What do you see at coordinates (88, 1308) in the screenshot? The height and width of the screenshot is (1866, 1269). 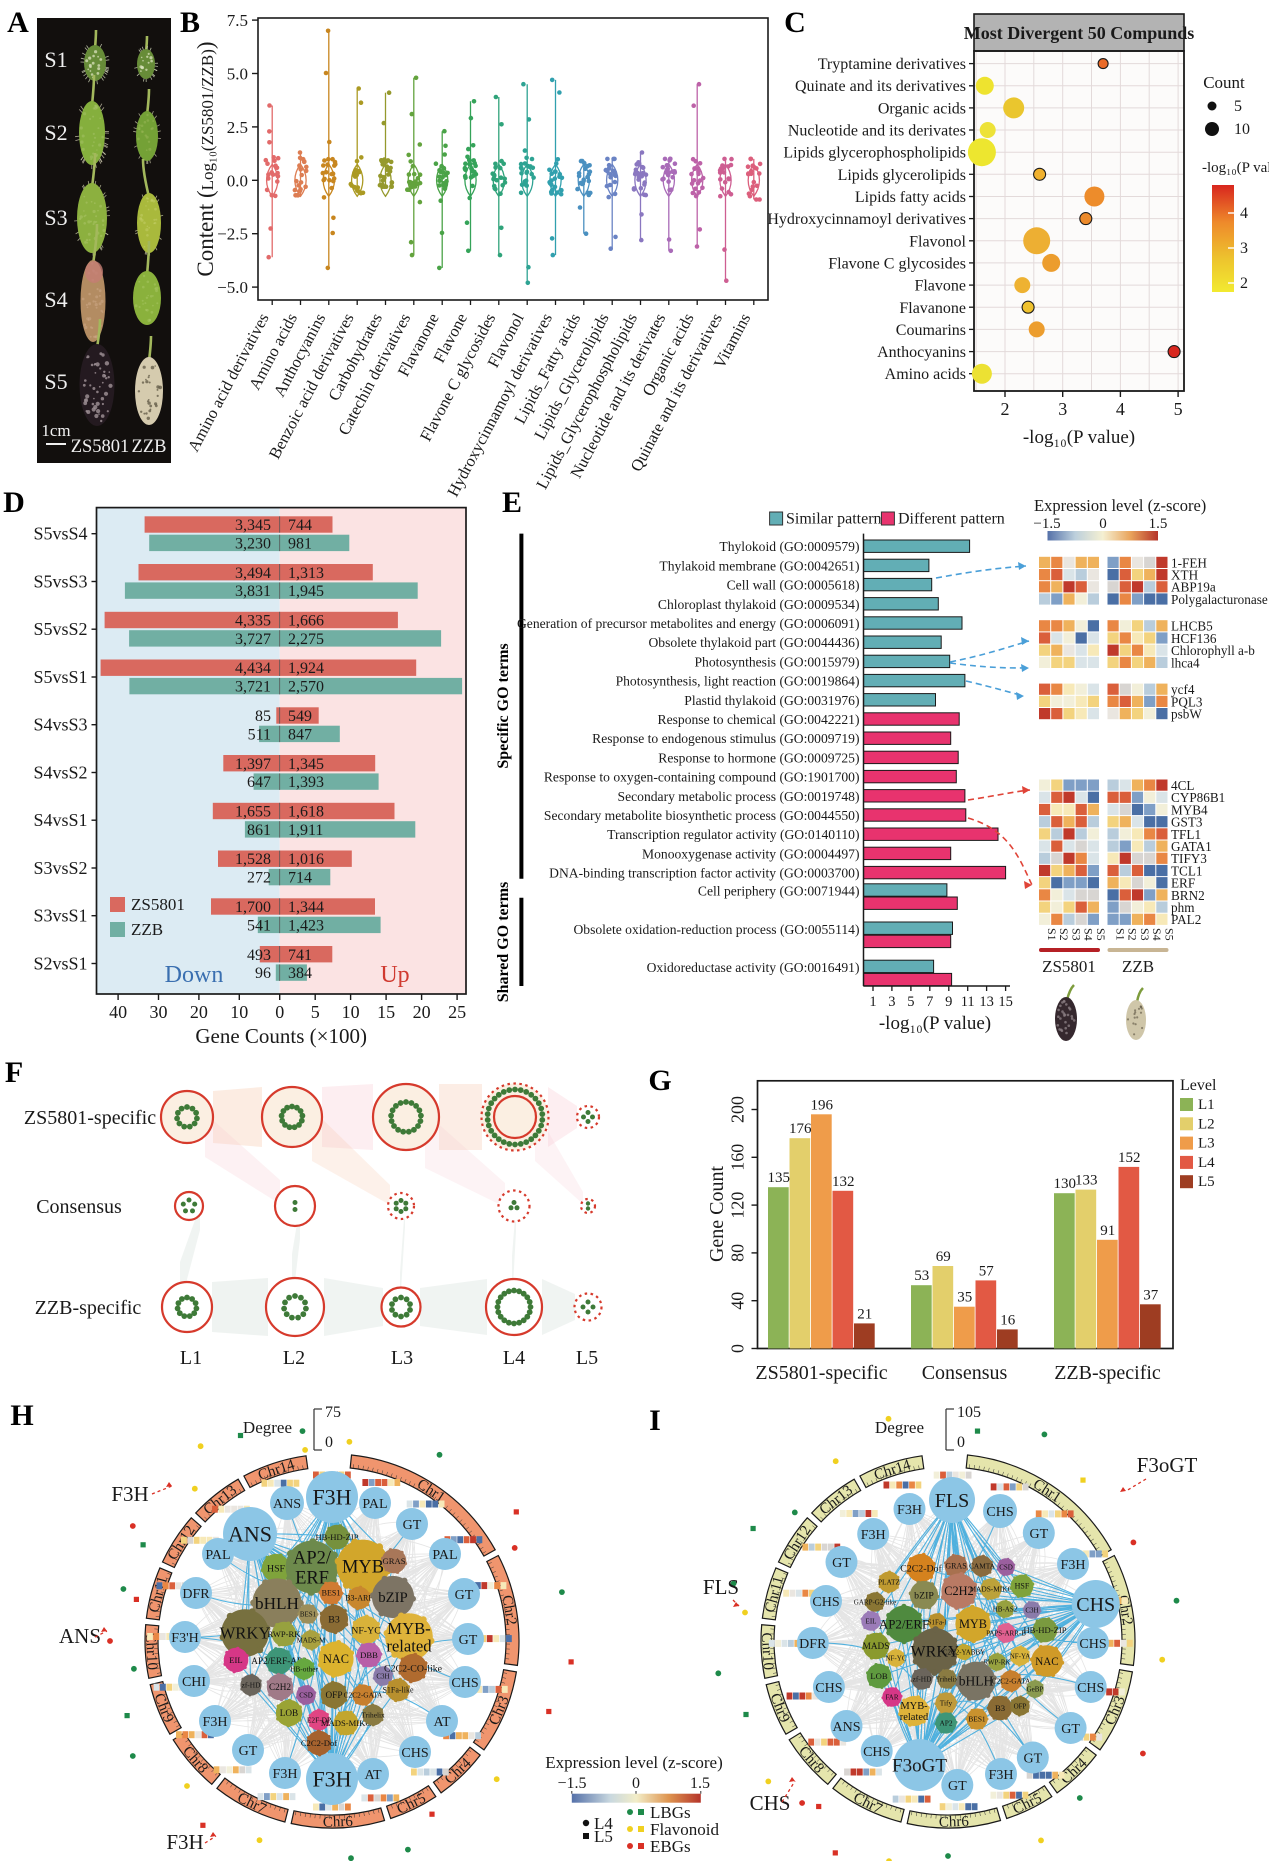 I see `svg-text: ZZB-specific` at bounding box center [88, 1308].